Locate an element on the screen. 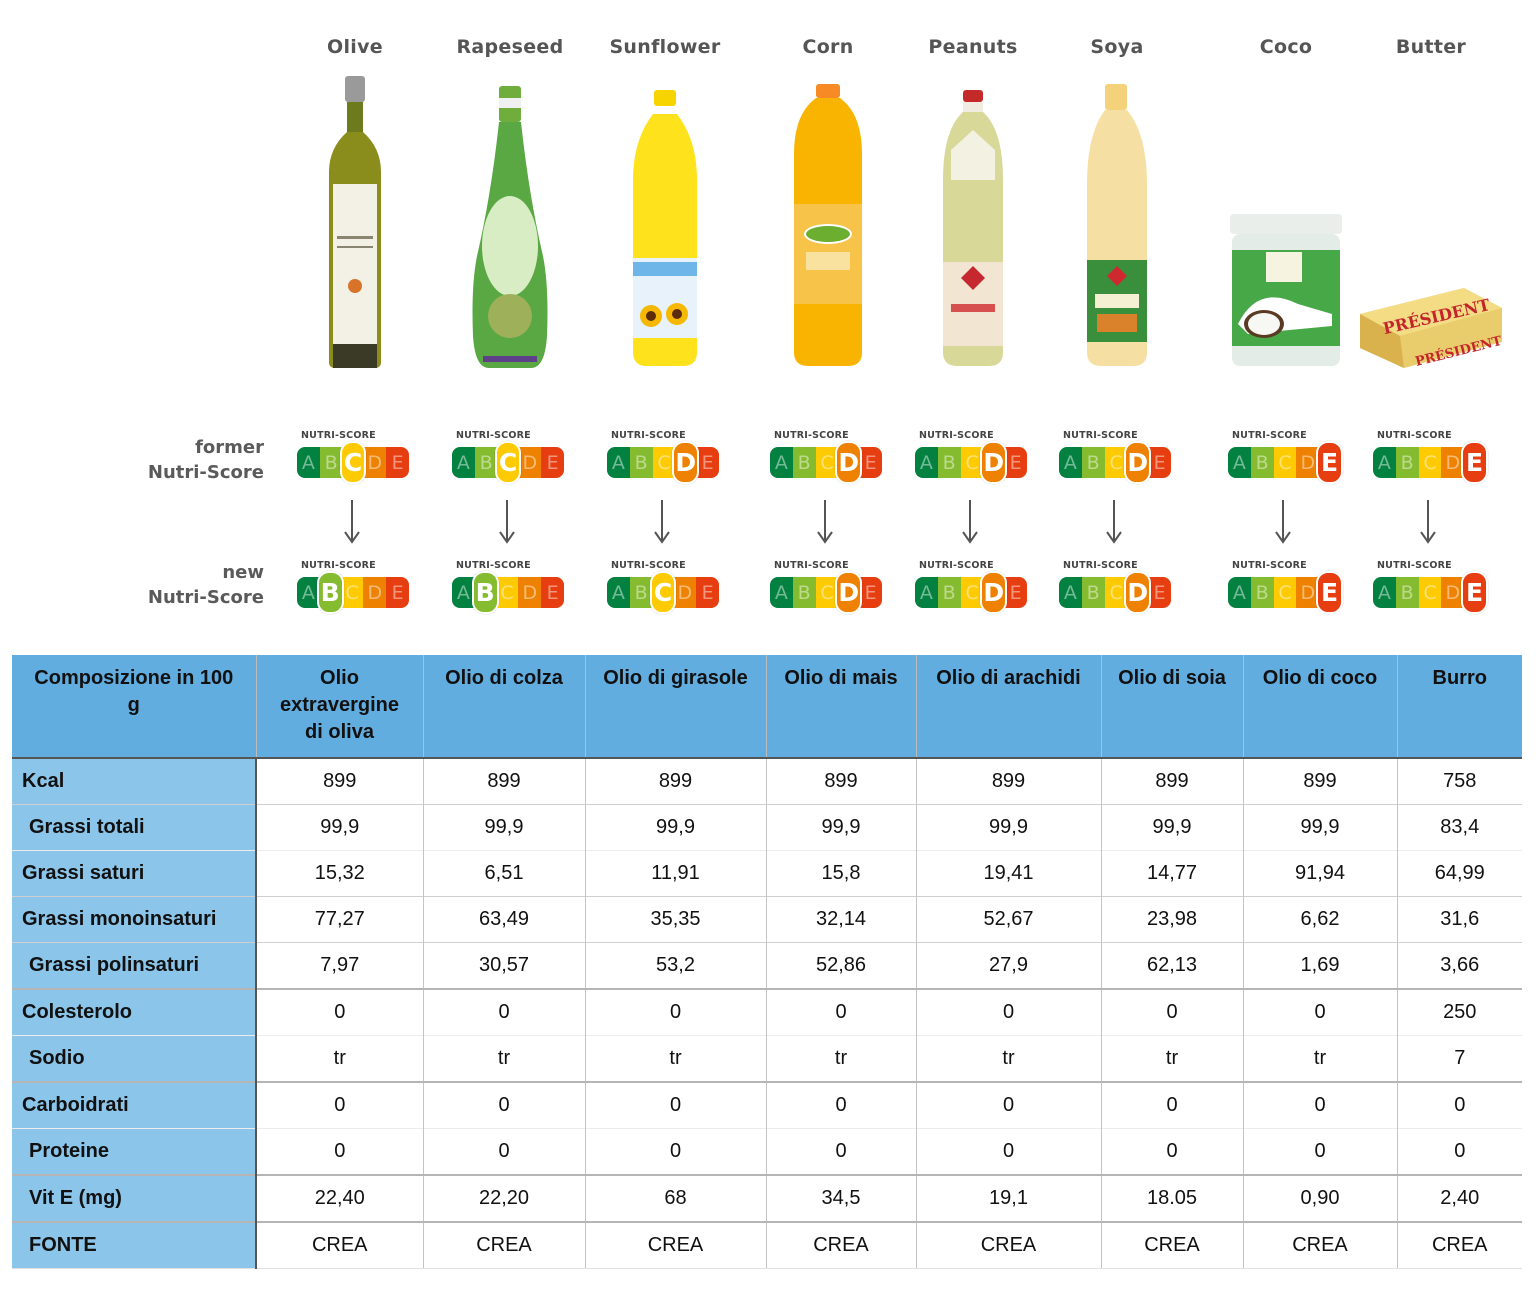 Image resolution: width=1536 pixels, height=1298 pixels. former-nutriscore-badge-rapeseed: NUTRI-SCORE A B C D E is located at coordinates (509, 457).